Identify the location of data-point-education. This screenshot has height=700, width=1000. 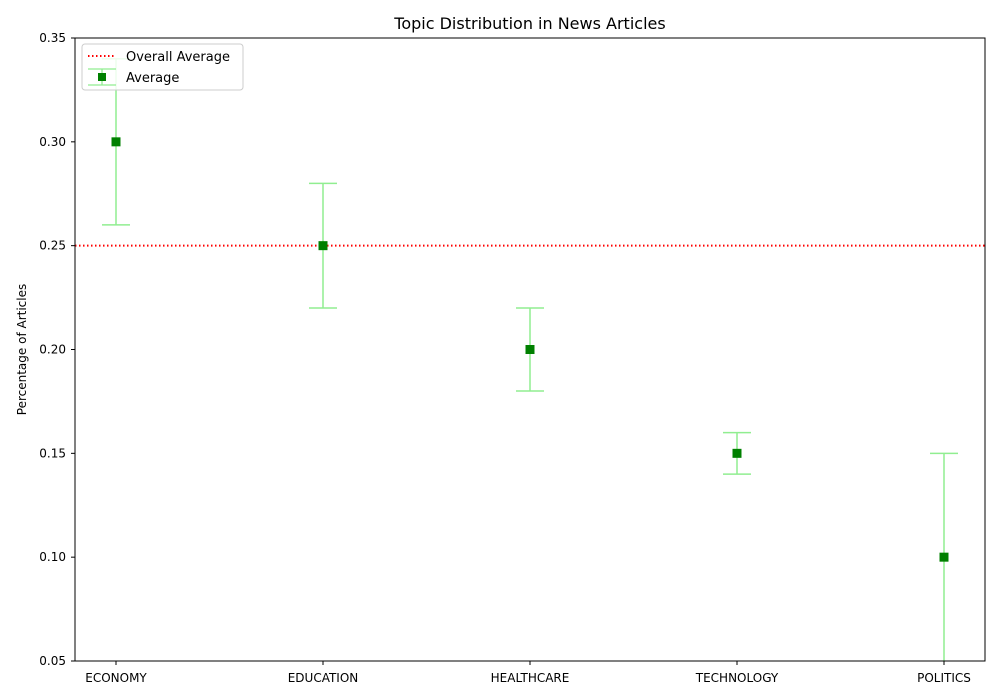
(323, 246).